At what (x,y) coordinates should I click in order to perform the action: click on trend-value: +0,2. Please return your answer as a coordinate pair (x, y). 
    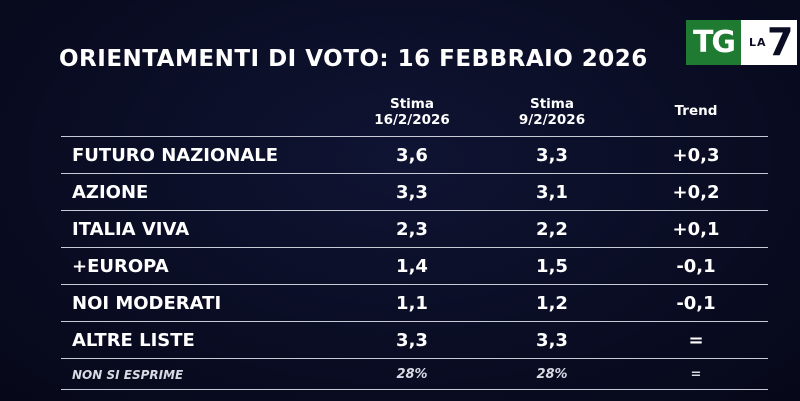
    Looking at the image, I should click on (696, 192).